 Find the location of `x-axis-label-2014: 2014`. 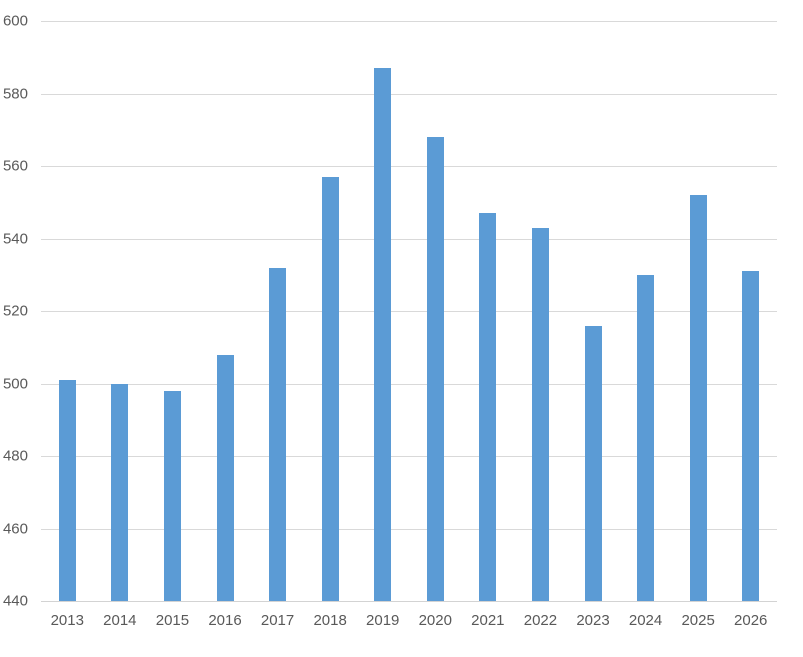

x-axis-label-2014: 2014 is located at coordinates (120, 620).